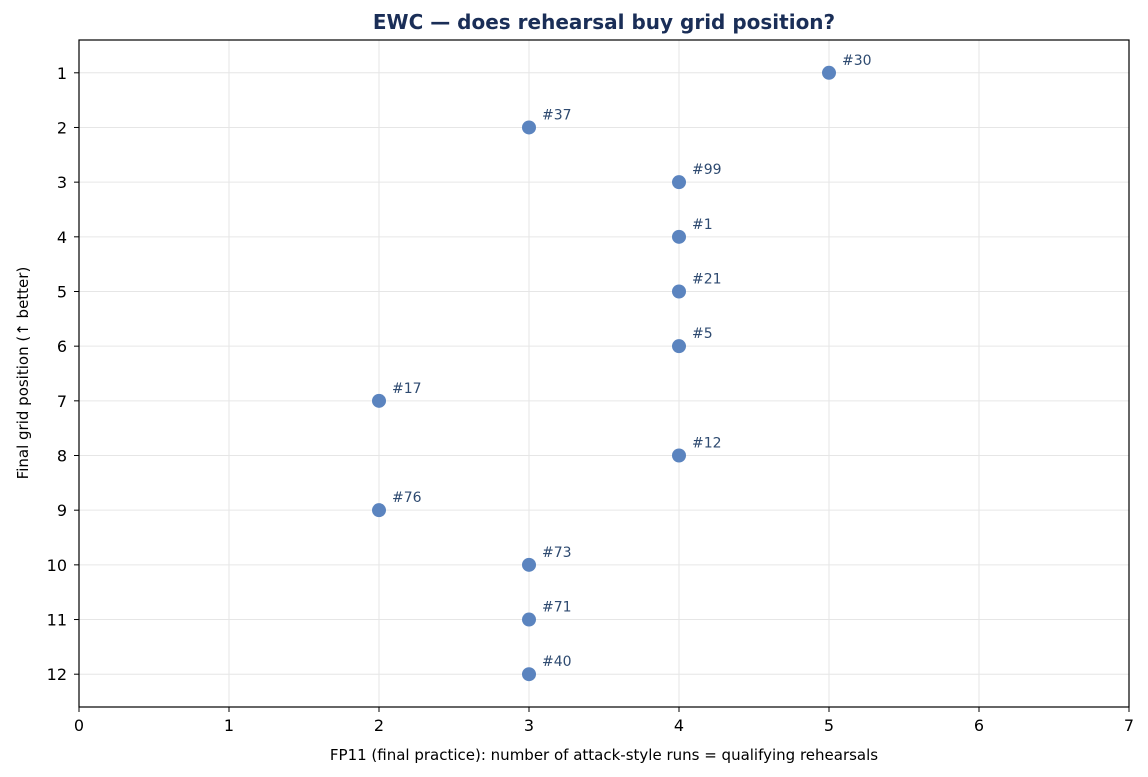  What do you see at coordinates (407, 389) in the screenshot?
I see `point-label: #17` at bounding box center [407, 389].